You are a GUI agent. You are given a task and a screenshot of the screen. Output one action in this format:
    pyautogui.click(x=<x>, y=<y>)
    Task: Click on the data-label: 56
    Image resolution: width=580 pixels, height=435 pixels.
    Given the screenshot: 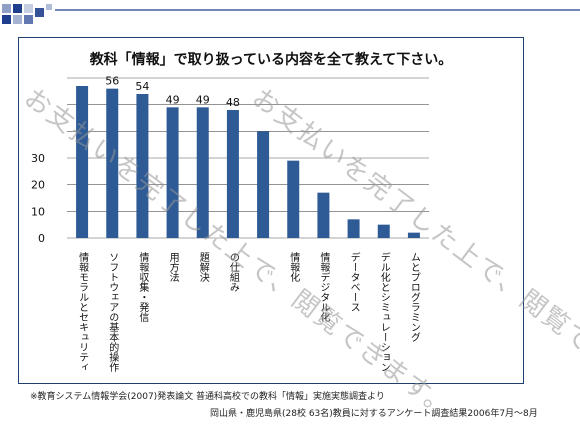 What is the action you would take?
    pyautogui.click(x=112, y=81)
    